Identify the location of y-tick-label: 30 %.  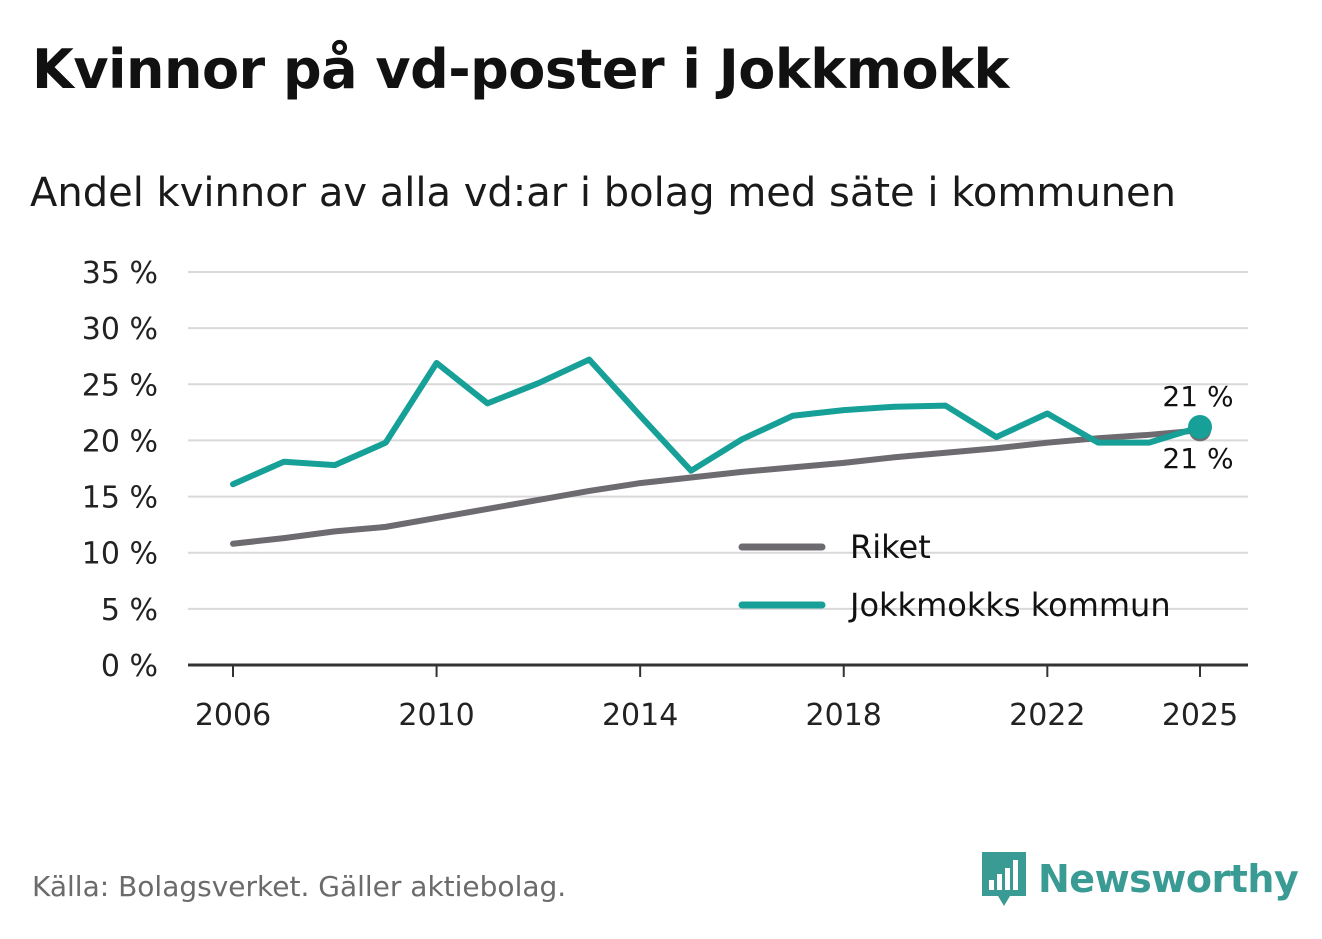
(120, 329).